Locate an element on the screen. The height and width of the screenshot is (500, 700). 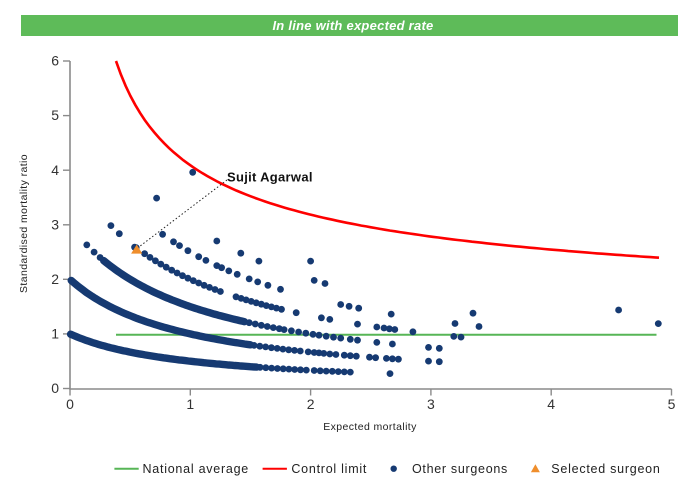
svg-text: Sujit Agarwal is located at coordinates (270, 177).